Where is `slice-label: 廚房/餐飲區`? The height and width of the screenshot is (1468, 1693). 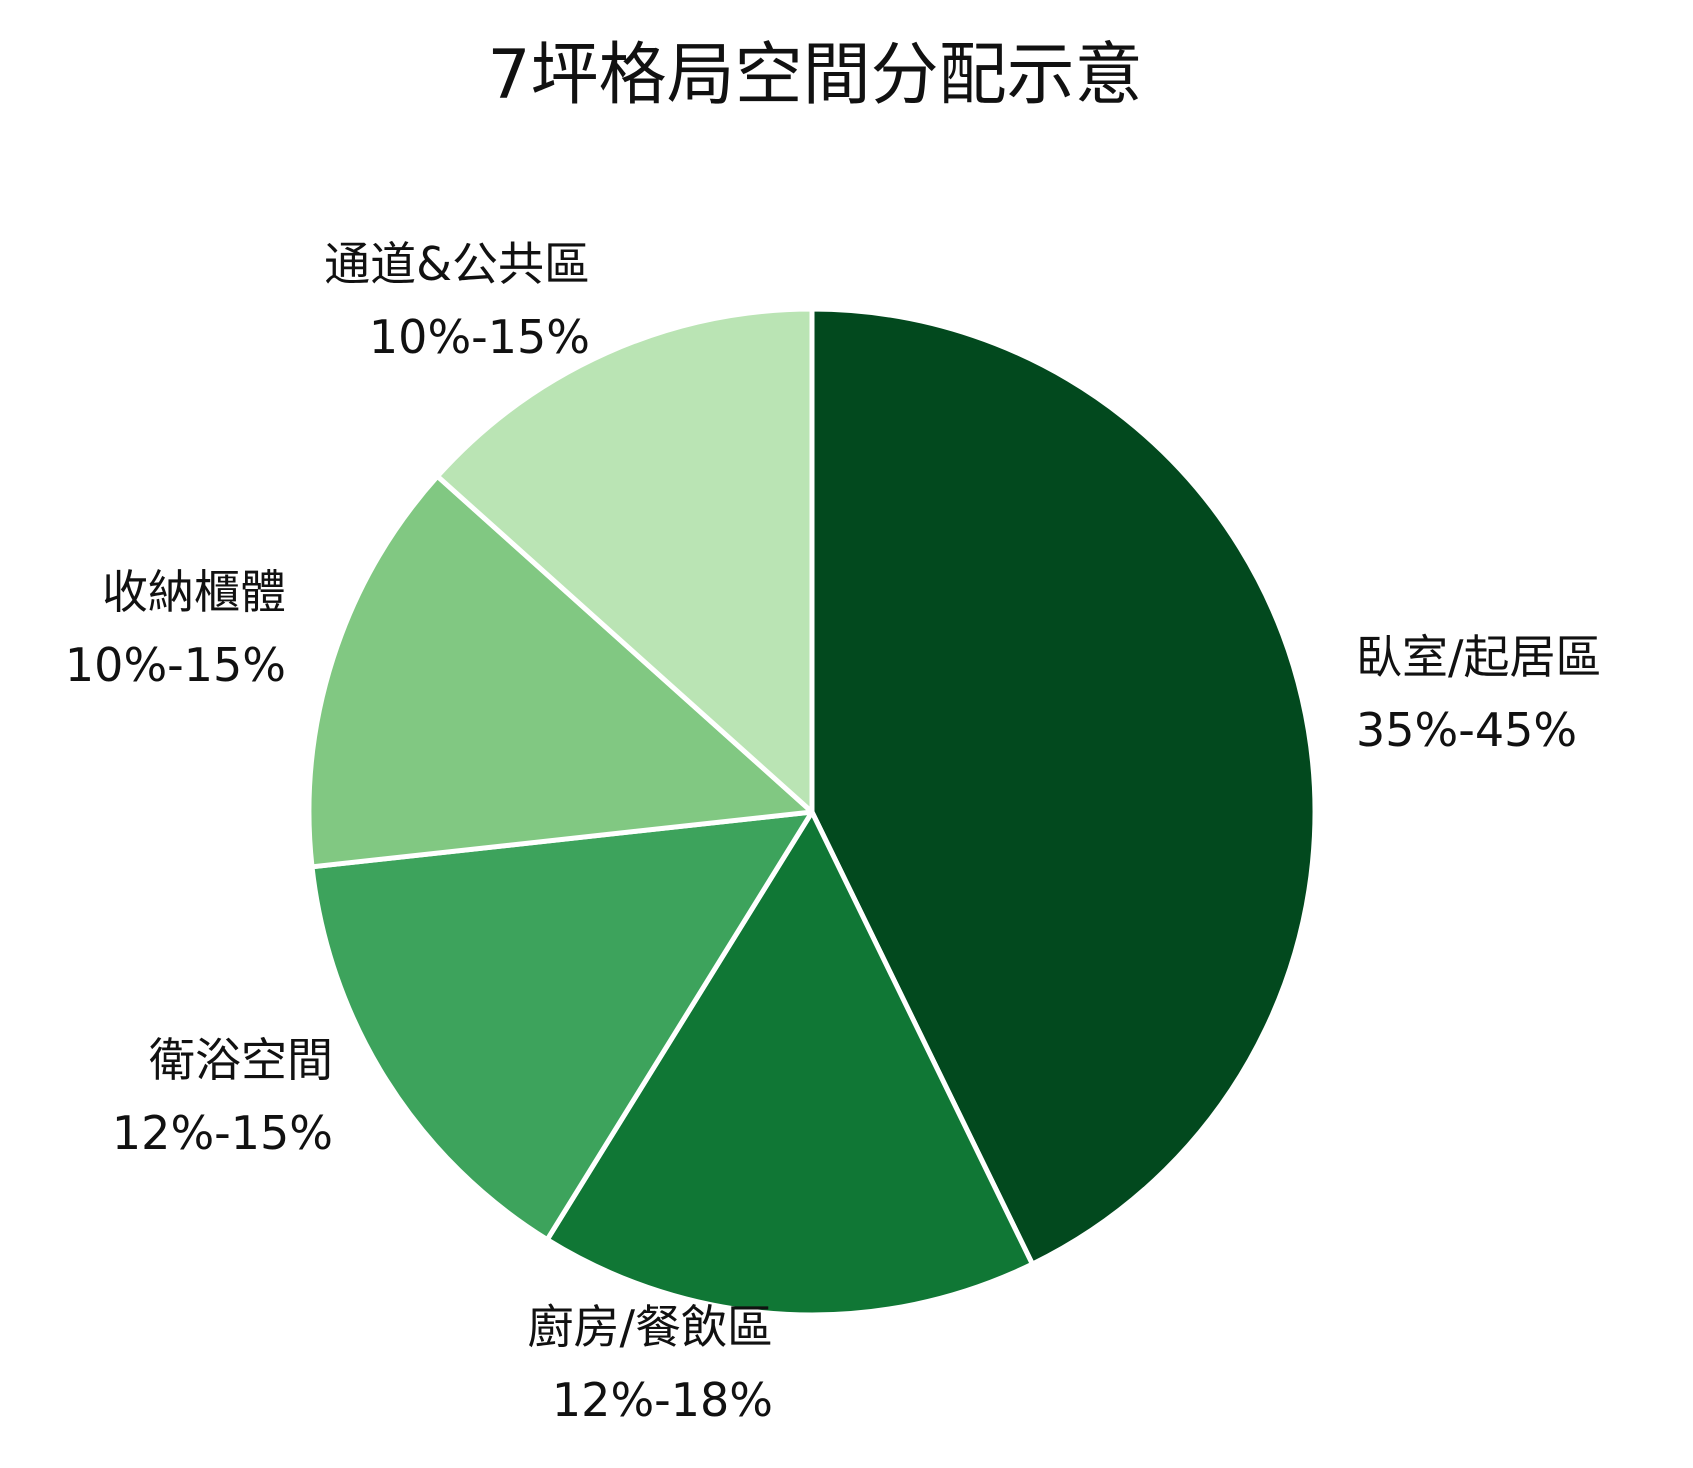
slice-label: 廚房/餐飲區 is located at coordinates (651, 1327).